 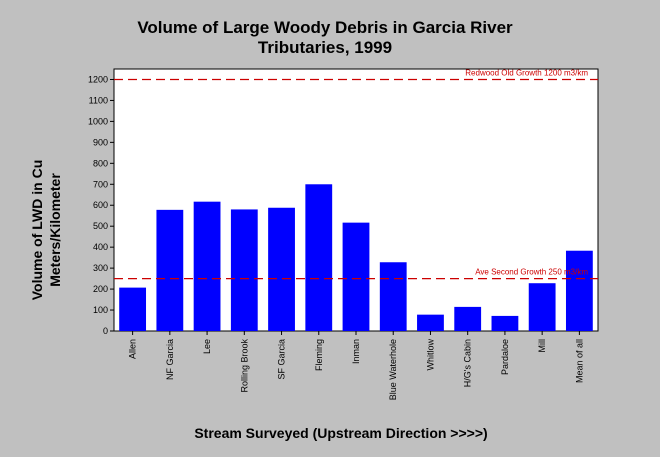 I want to click on y-tick-label: 0, so click(x=105, y=331).